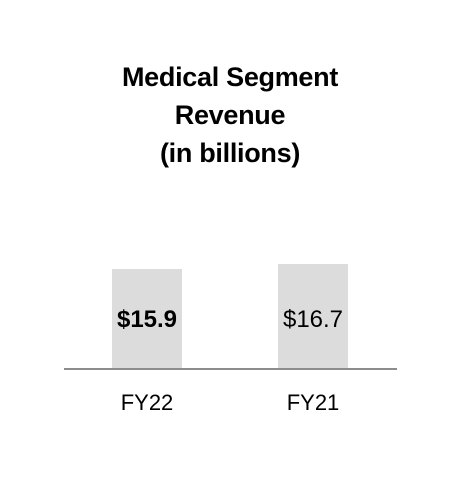 The height and width of the screenshot is (480, 460). I want to click on bar-fy21, so click(313, 316).